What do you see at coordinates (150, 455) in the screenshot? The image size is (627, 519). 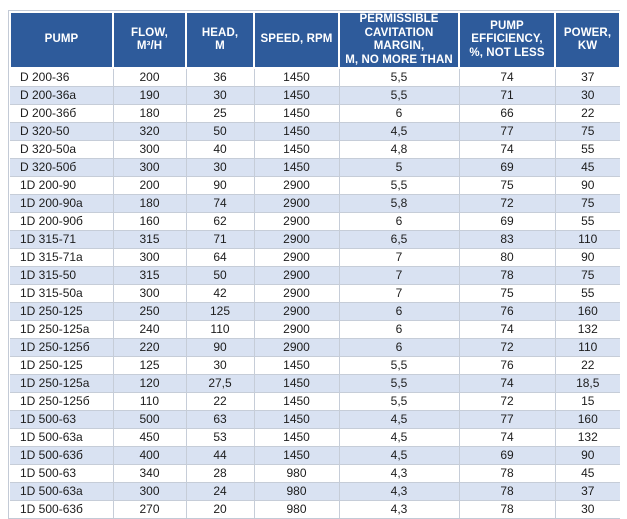 I see `cell-flow: 400` at bounding box center [150, 455].